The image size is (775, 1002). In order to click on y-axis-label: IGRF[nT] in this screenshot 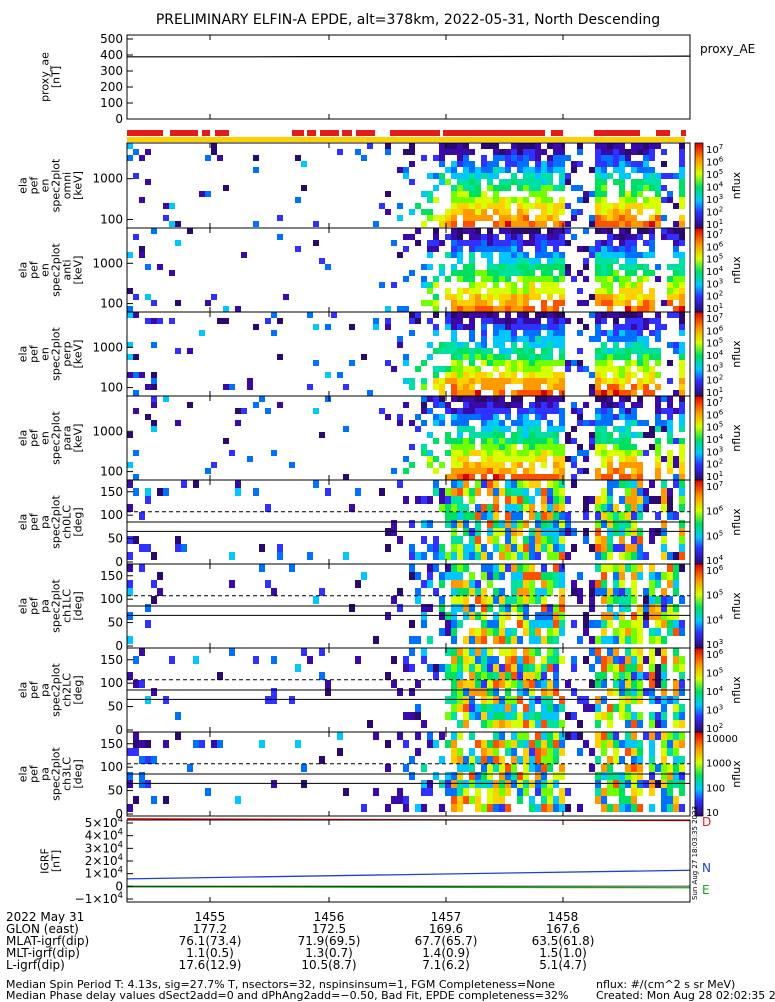, I will do `click(51, 861)`.